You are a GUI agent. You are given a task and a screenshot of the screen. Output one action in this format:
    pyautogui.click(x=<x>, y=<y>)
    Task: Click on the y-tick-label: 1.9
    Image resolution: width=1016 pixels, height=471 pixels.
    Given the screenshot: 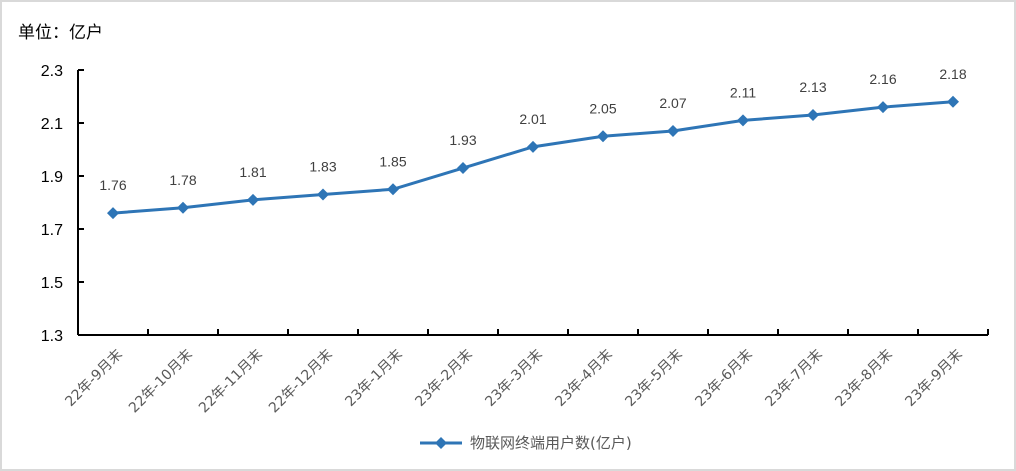 What is the action you would take?
    pyautogui.click(x=52, y=177)
    